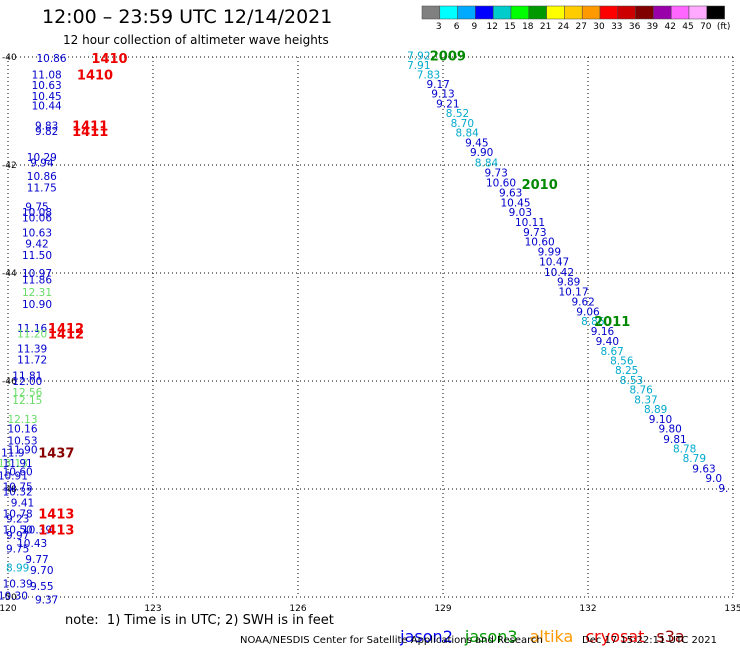 The width and height of the screenshot is (740, 650). I want to click on satellite-jason3: jason3, so click(491, 636).